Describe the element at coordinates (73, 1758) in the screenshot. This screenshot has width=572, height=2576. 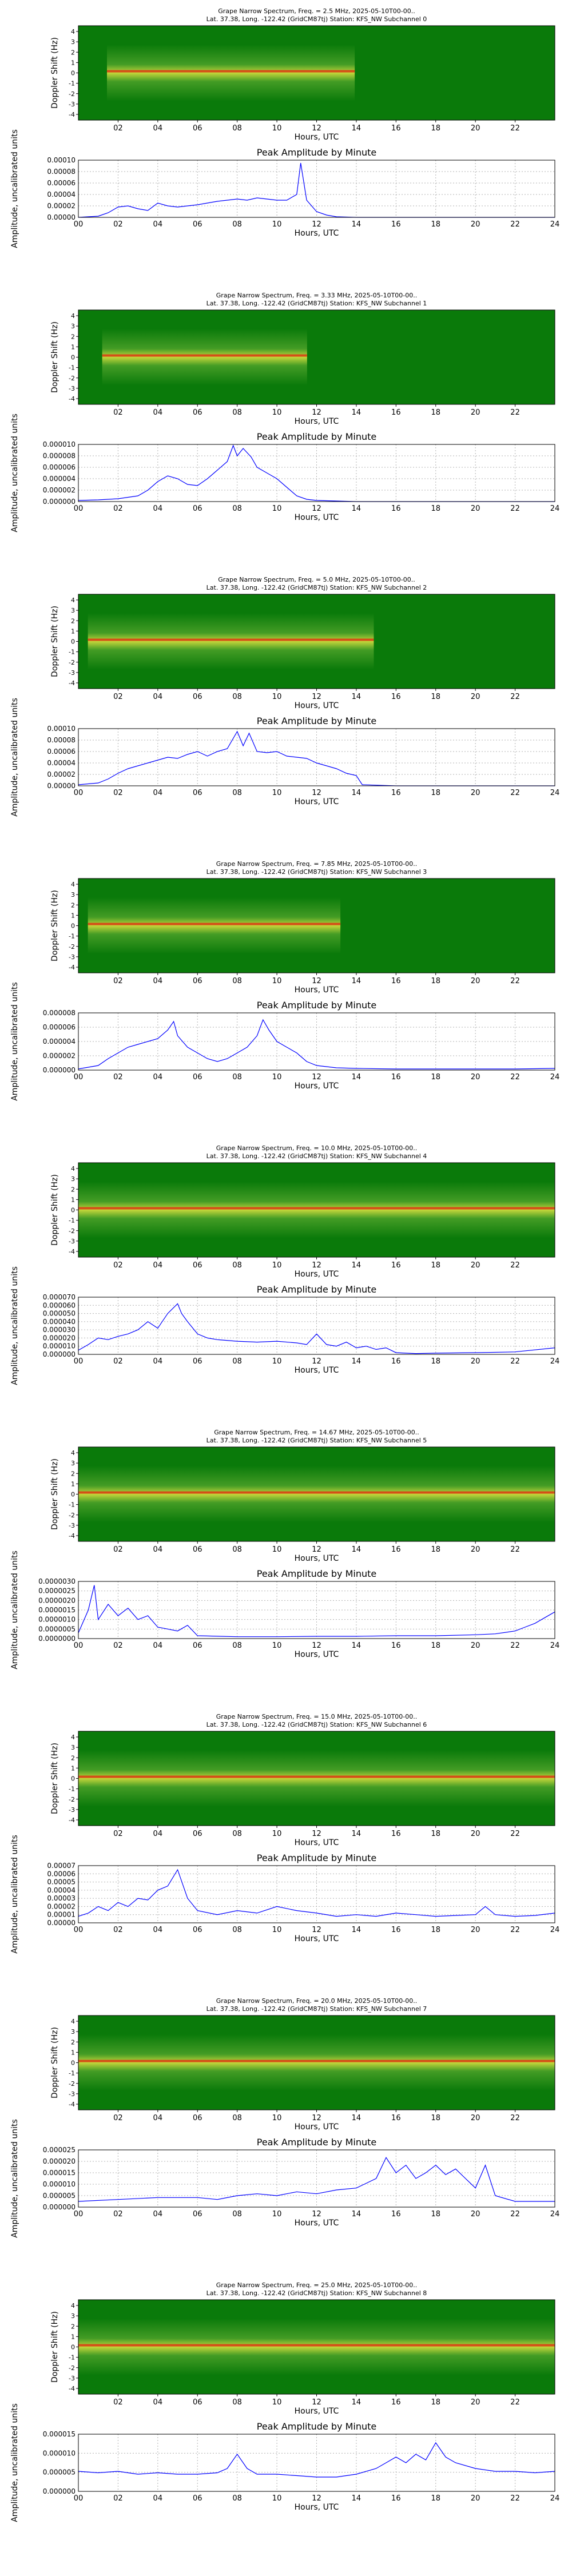
I see `spectrum-y-tick-label: 2` at that location.